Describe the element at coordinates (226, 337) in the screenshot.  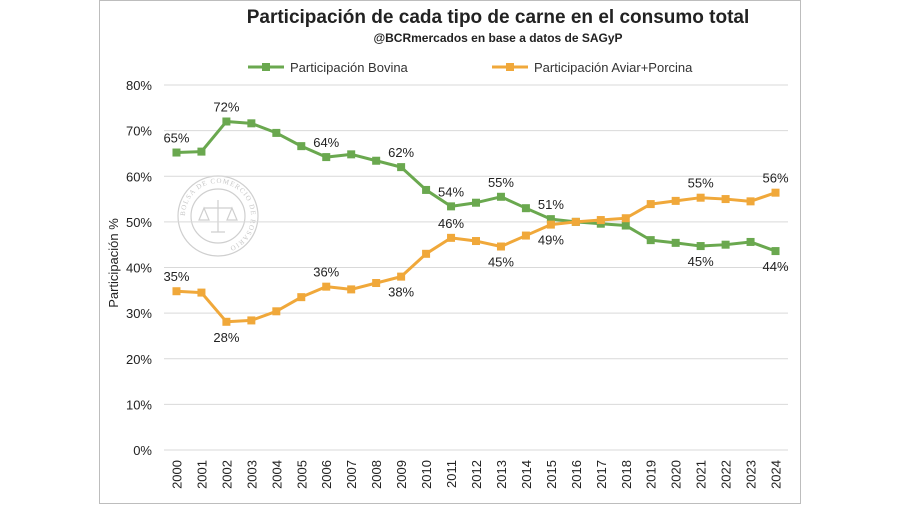
I see `data-label-aviar-porcina: 28%` at that location.